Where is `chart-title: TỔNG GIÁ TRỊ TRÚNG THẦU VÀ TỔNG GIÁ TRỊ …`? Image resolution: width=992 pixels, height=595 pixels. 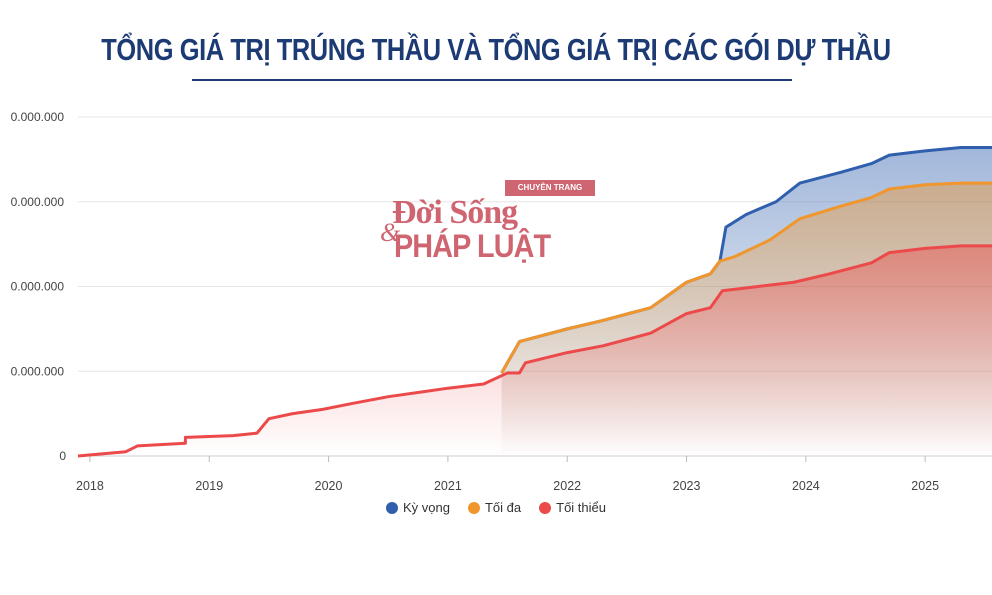
chart-title: TỔNG GIÁ TRỊ TRÚNG THẦU VÀ TỔNG GIÁ TRỊ … is located at coordinates (495, 50).